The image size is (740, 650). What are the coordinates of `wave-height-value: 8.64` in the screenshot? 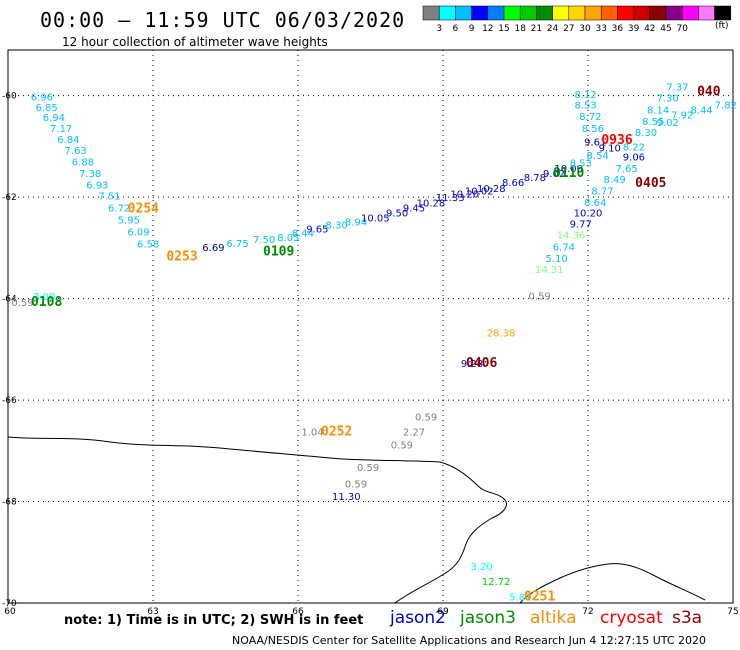 It's located at (595, 203).